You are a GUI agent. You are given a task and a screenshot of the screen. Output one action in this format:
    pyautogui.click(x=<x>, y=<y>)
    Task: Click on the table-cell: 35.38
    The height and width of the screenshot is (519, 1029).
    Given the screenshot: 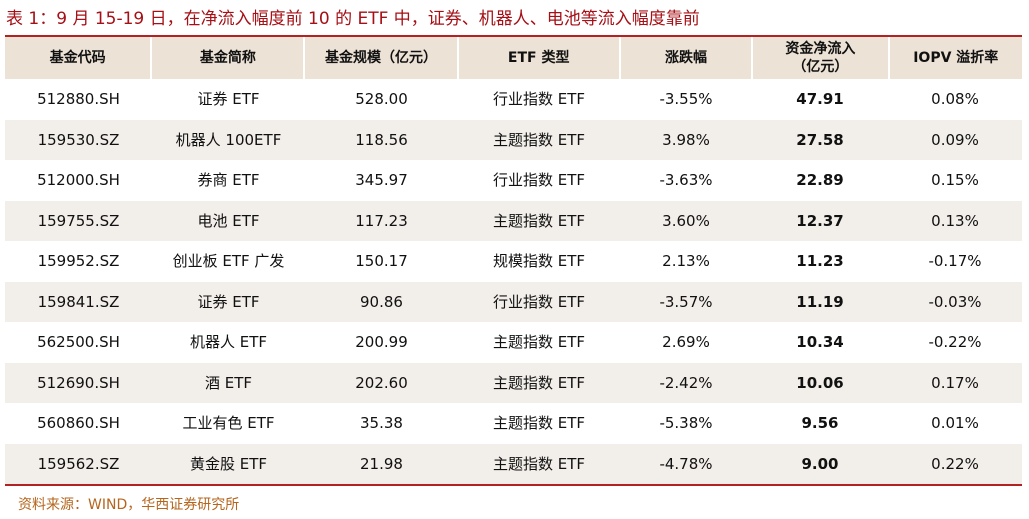 What is the action you would take?
    pyautogui.click(x=381, y=423)
    